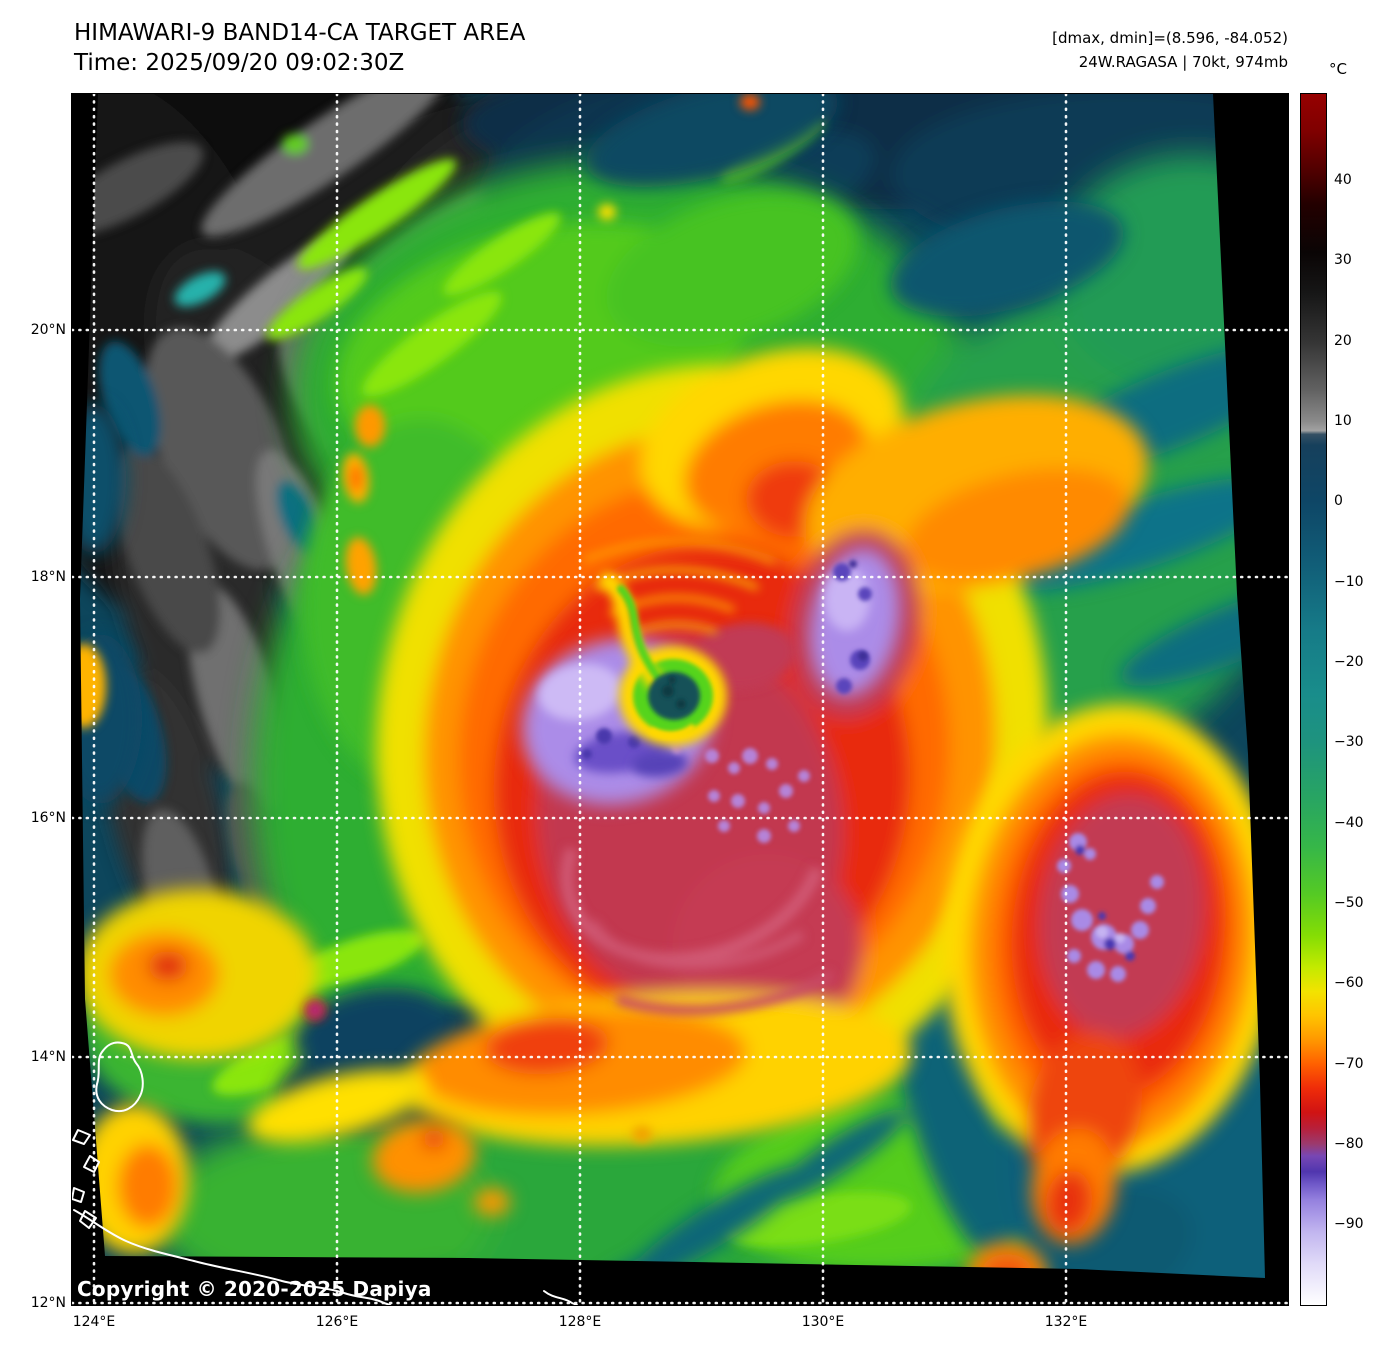  Describe the element at coordinates (48, 818) in the screenshot. I see `lat-tick-16n: 16°N` at that location.